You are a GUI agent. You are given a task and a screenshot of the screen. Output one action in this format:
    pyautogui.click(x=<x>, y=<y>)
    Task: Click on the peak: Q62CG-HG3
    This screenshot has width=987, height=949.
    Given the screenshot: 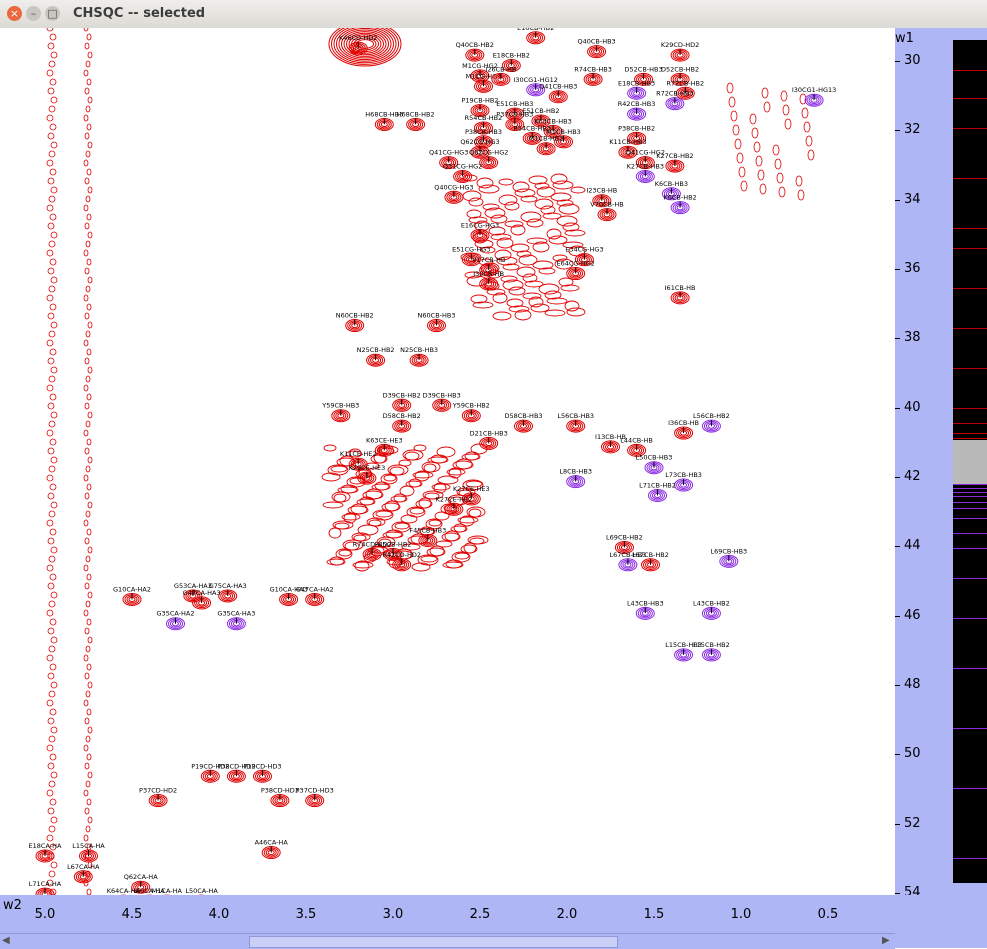 What is the action you would take?
    pyautogui.click(x=480, y=148)
    